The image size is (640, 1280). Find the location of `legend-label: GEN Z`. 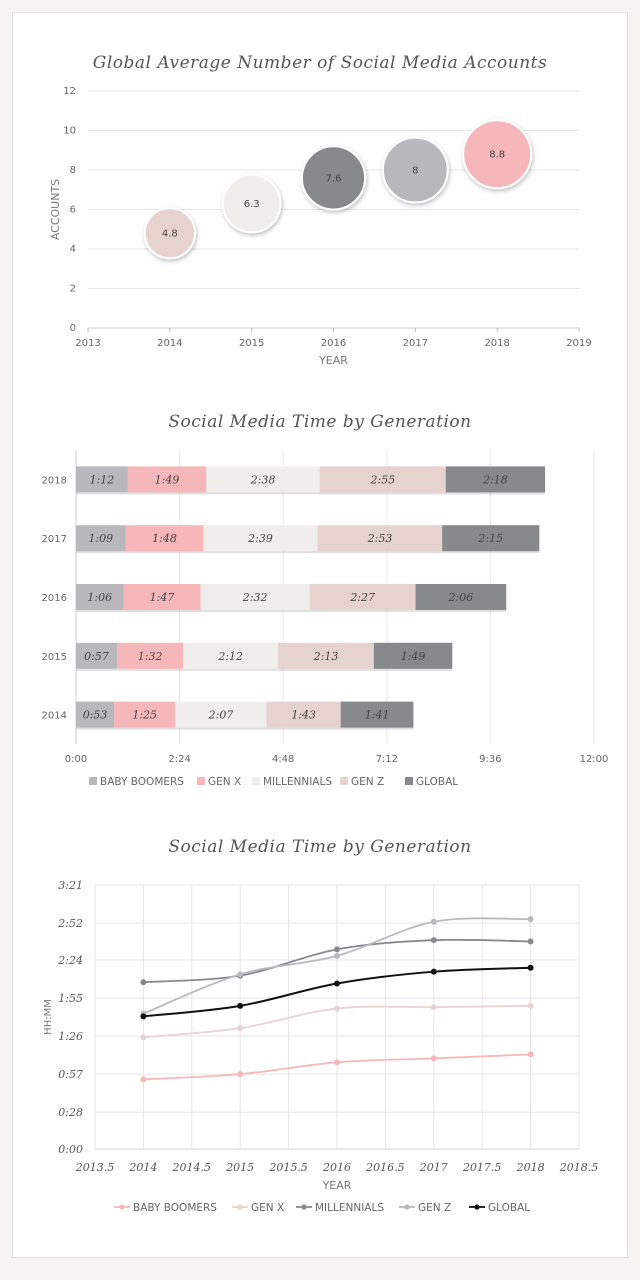

legend-label: GEN Z is located at coordinates (434, 1208).